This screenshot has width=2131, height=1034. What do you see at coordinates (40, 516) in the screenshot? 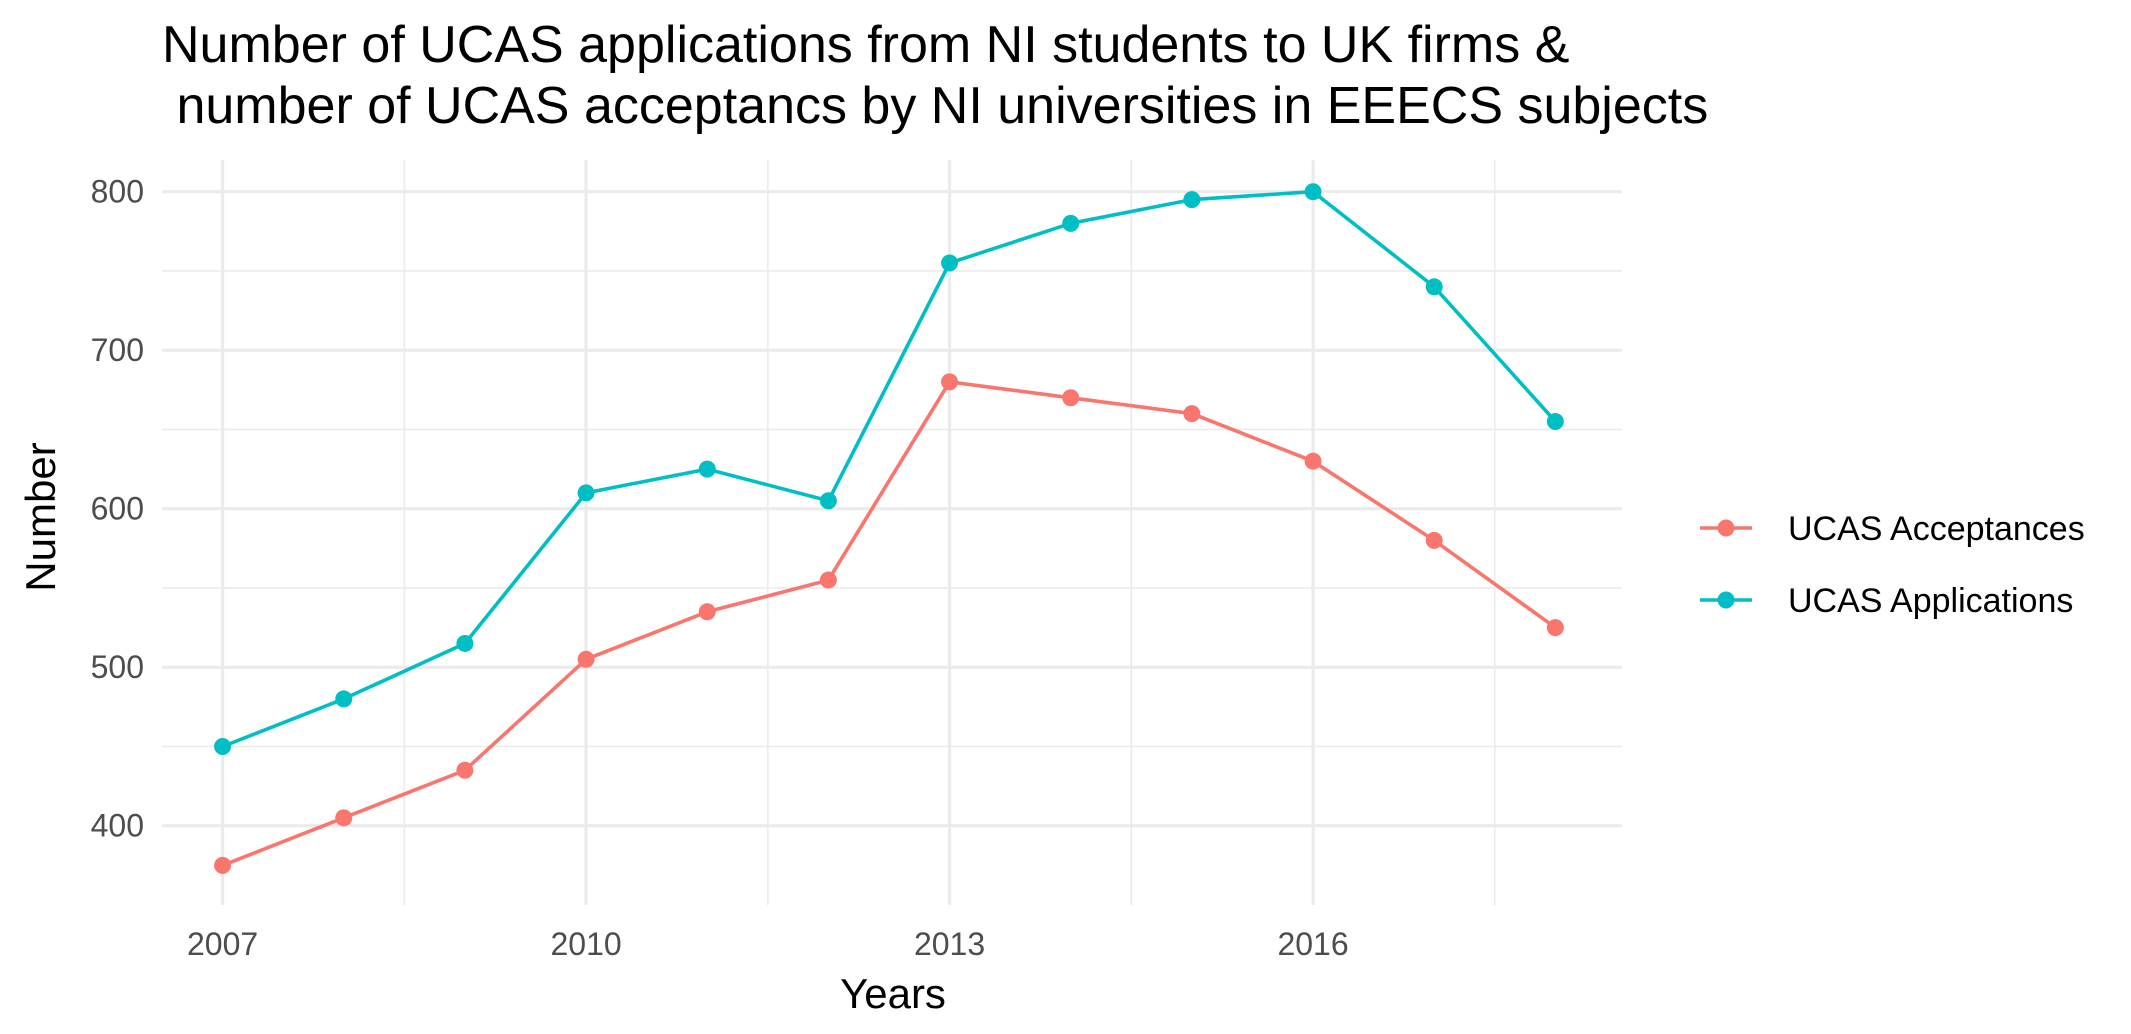
I see `y-axis-title: Number` at bounding box center [40, 516].